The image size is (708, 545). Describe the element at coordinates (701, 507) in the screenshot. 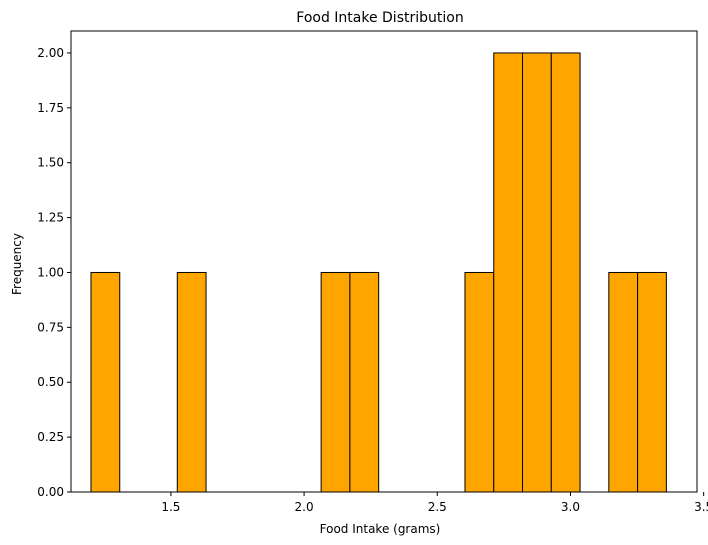

I see `x-tick-label: 3.5` at that location.